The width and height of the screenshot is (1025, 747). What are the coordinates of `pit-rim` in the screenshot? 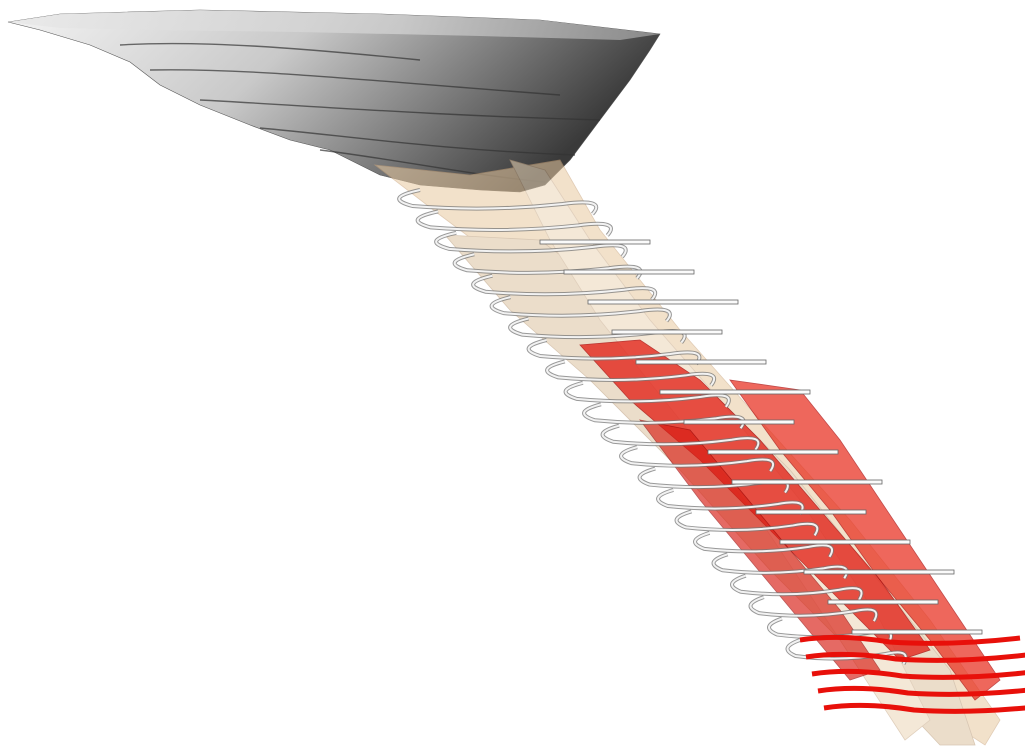 It's located at (334, 25).